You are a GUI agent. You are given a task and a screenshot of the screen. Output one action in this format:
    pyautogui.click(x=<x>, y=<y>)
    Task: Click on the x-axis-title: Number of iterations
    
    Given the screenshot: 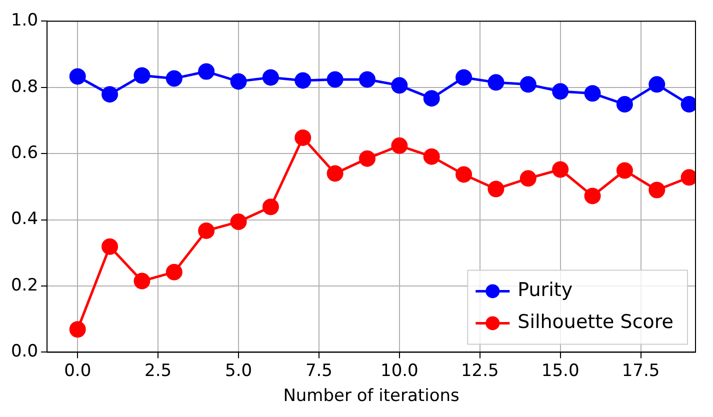 What is the action you would take?
    pyautogui.click(x=371, y=396)
    